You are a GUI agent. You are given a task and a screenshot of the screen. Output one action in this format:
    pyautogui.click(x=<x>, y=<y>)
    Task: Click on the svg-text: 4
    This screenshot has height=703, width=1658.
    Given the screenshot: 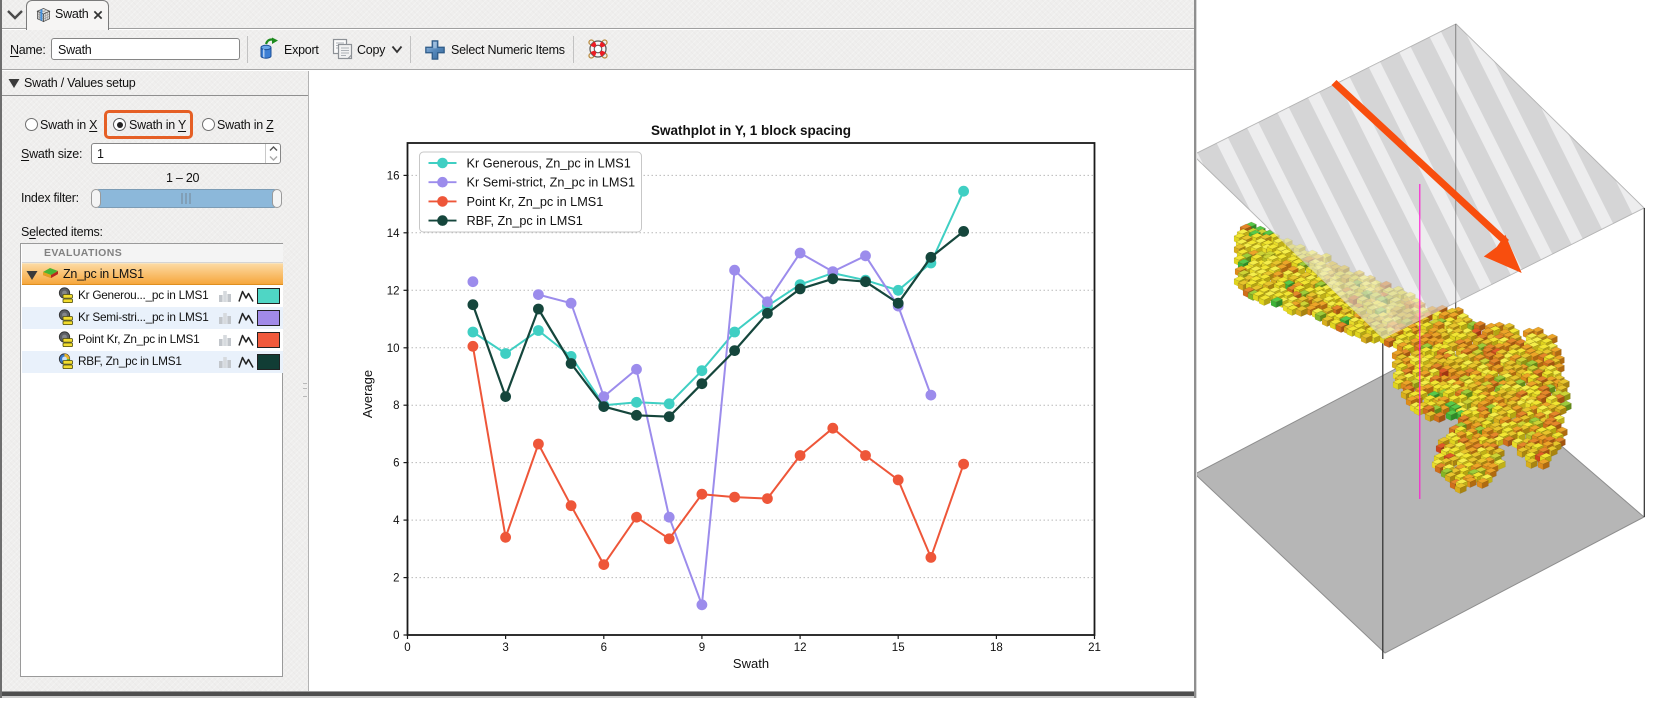 What is the action you would take?
    pyautogui.click(x=396, y=521)
    